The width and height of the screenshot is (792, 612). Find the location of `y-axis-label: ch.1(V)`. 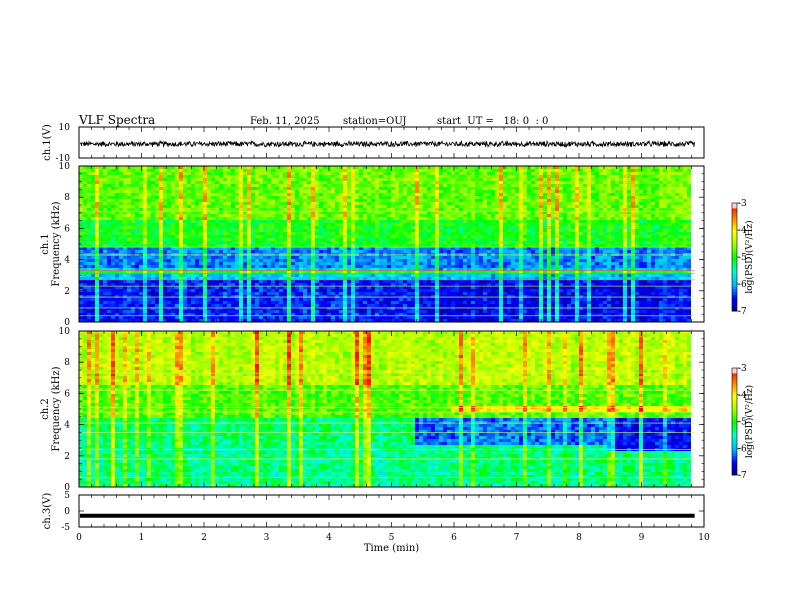

y-axis-label: ch.1(V) is located at coordinates (47, 142).